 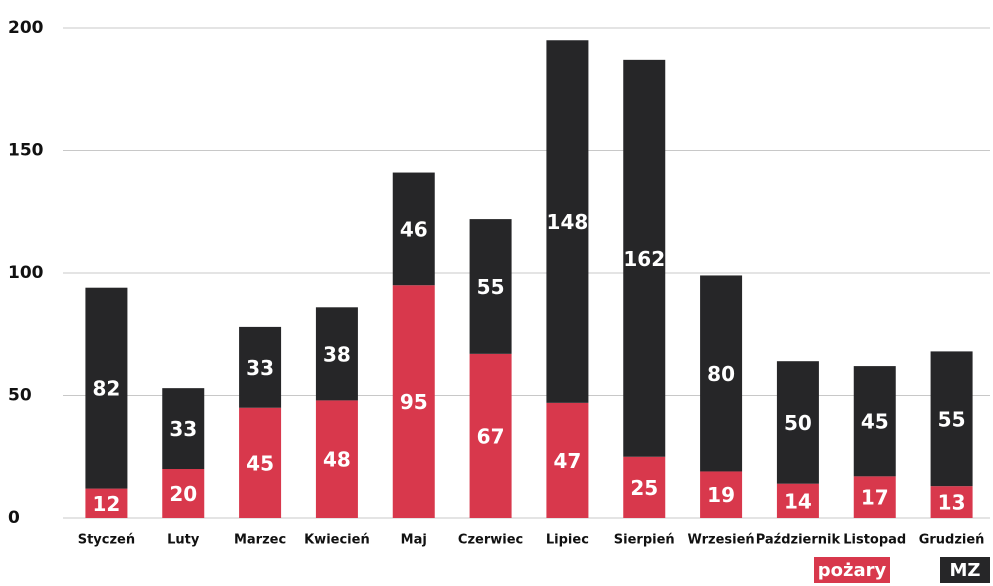 What do you see at coordinates (720, 540) in the screenshot?
I see `x-tick-label: Wrzesień` at bounding box center [720, 540].